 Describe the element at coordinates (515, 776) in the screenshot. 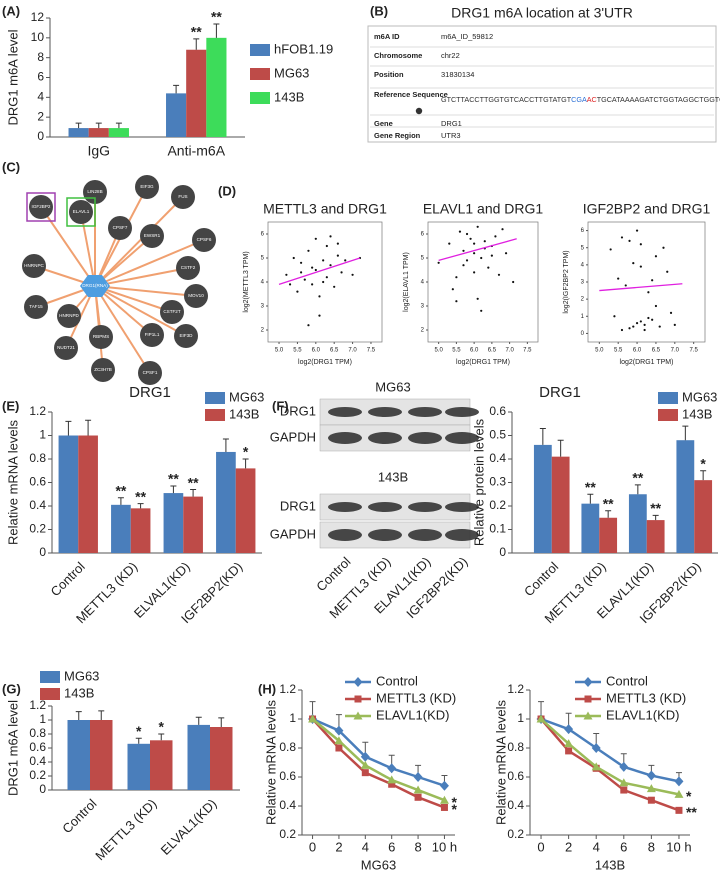

I see `y-tick-label: 0.6` at that location.